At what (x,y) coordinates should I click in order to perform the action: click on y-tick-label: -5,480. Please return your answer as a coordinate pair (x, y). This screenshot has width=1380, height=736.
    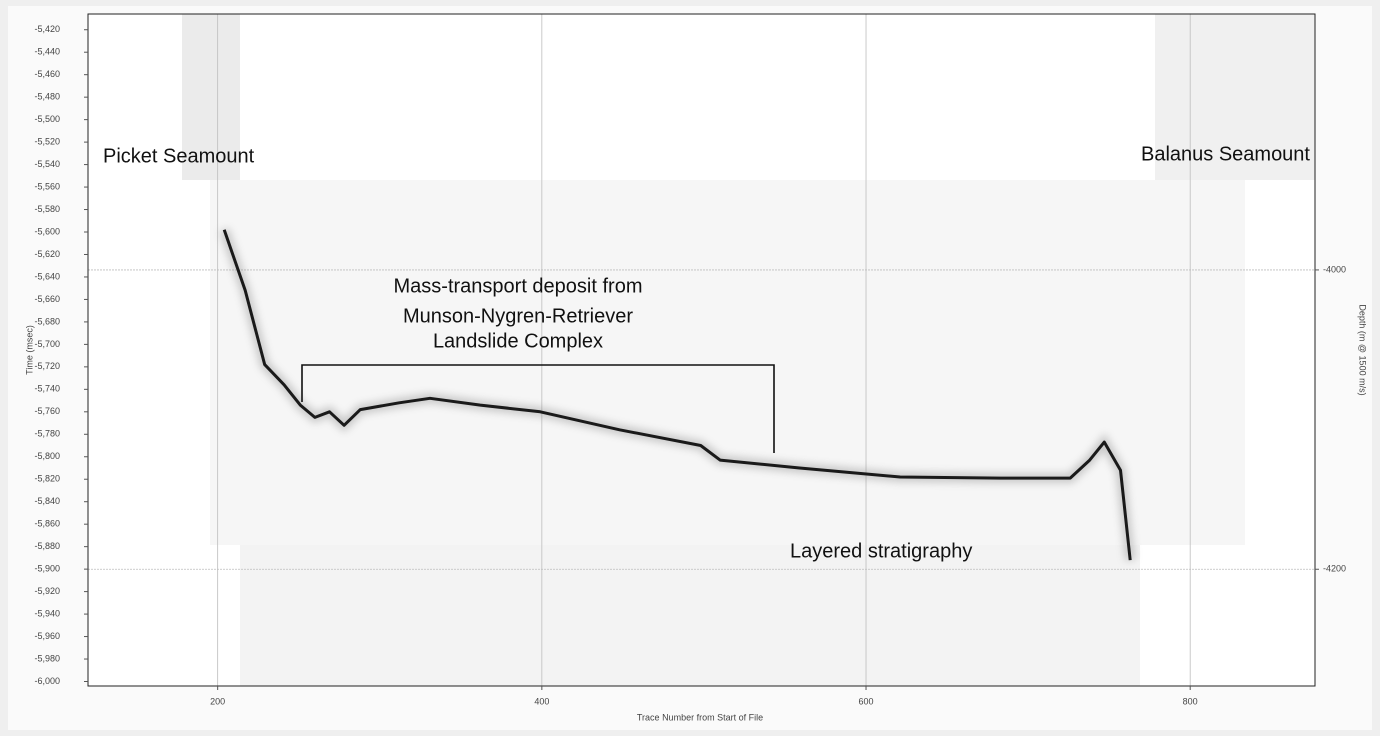
    Looking at the image, I should click on (47, 97).